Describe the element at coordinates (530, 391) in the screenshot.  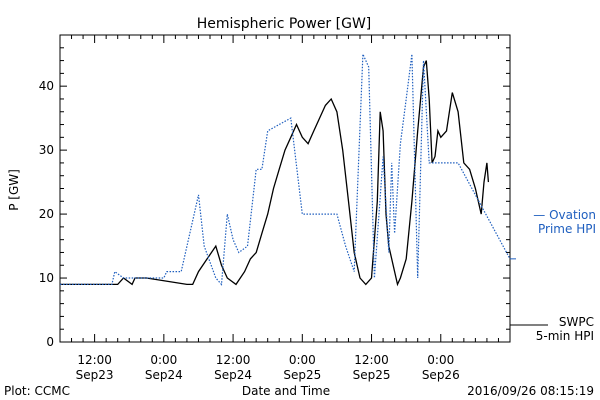
I see `footer-right: 2016/09/26 08:15:19` at that location.